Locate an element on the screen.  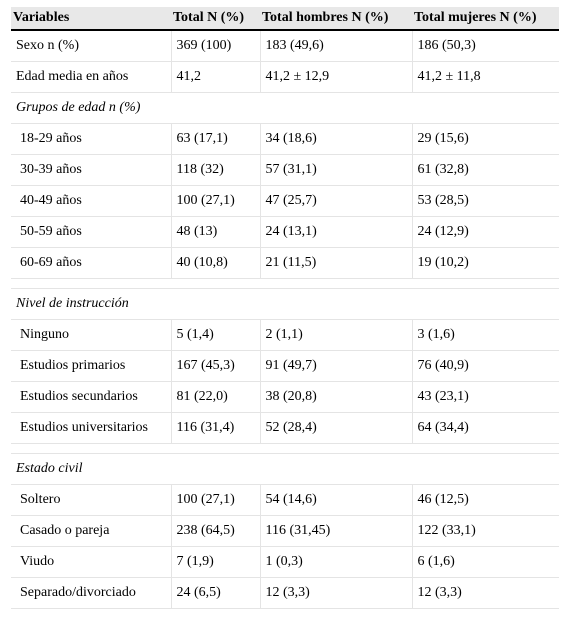
cell-total: 369 (100) is located at coordinates (216, 46).